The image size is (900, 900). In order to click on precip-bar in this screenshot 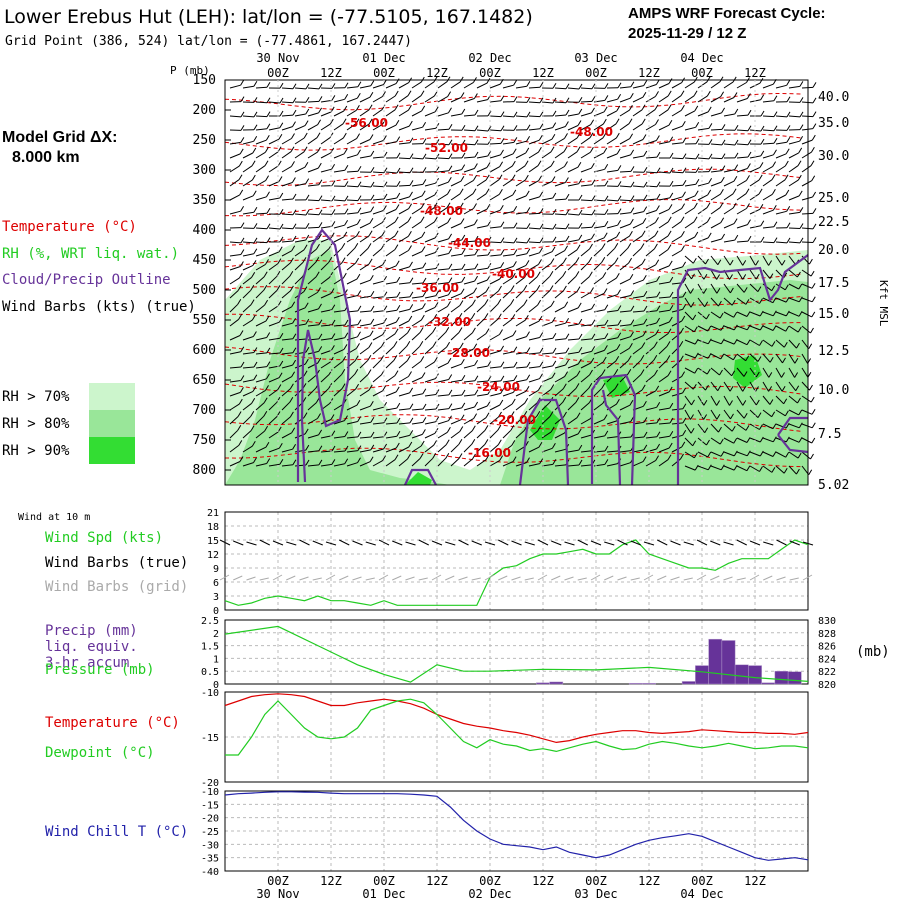, I will do `click(755, 675)`.